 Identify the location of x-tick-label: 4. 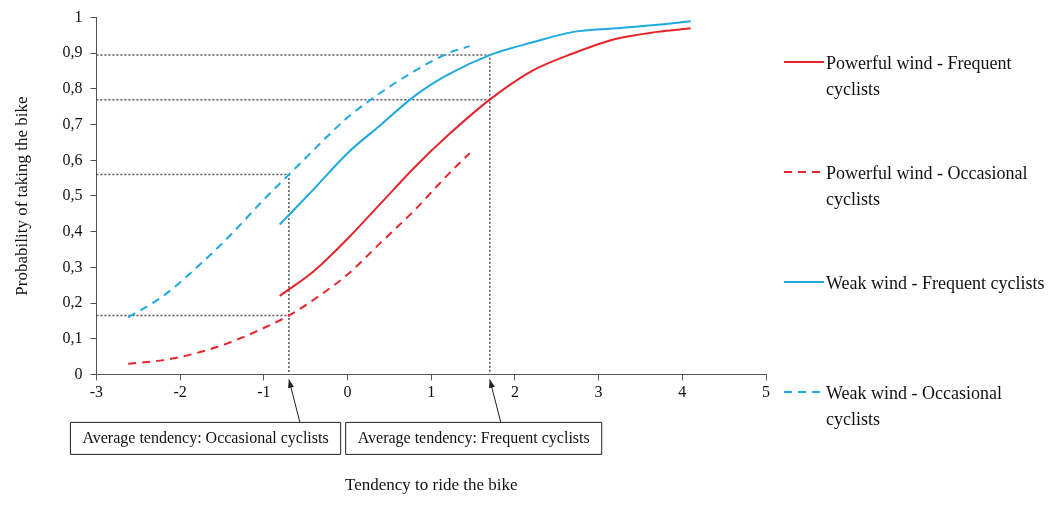
(682, 392).